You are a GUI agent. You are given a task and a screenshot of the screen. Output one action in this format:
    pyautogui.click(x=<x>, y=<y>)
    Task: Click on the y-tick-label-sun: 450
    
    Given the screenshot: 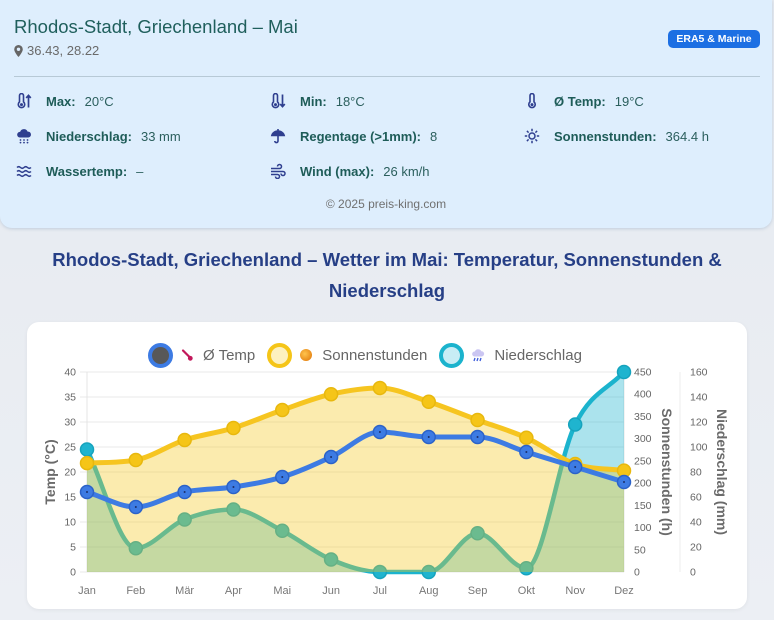 What is the action you would take?
    pyautogui.click(x=643, y=373)
    